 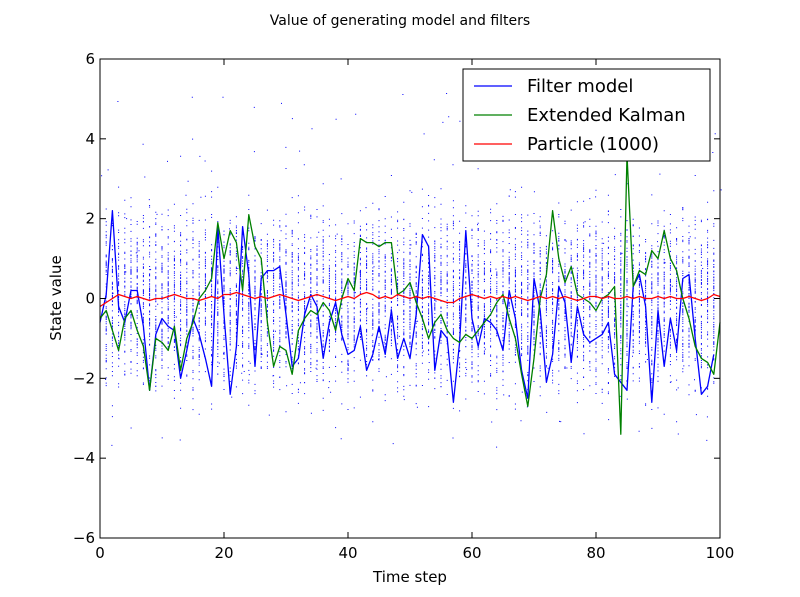 What do you see at coordinates (400, 21) in the screenshot?
I see `chart-title: Value of generating model and filters` at bounding box center [400, 21].